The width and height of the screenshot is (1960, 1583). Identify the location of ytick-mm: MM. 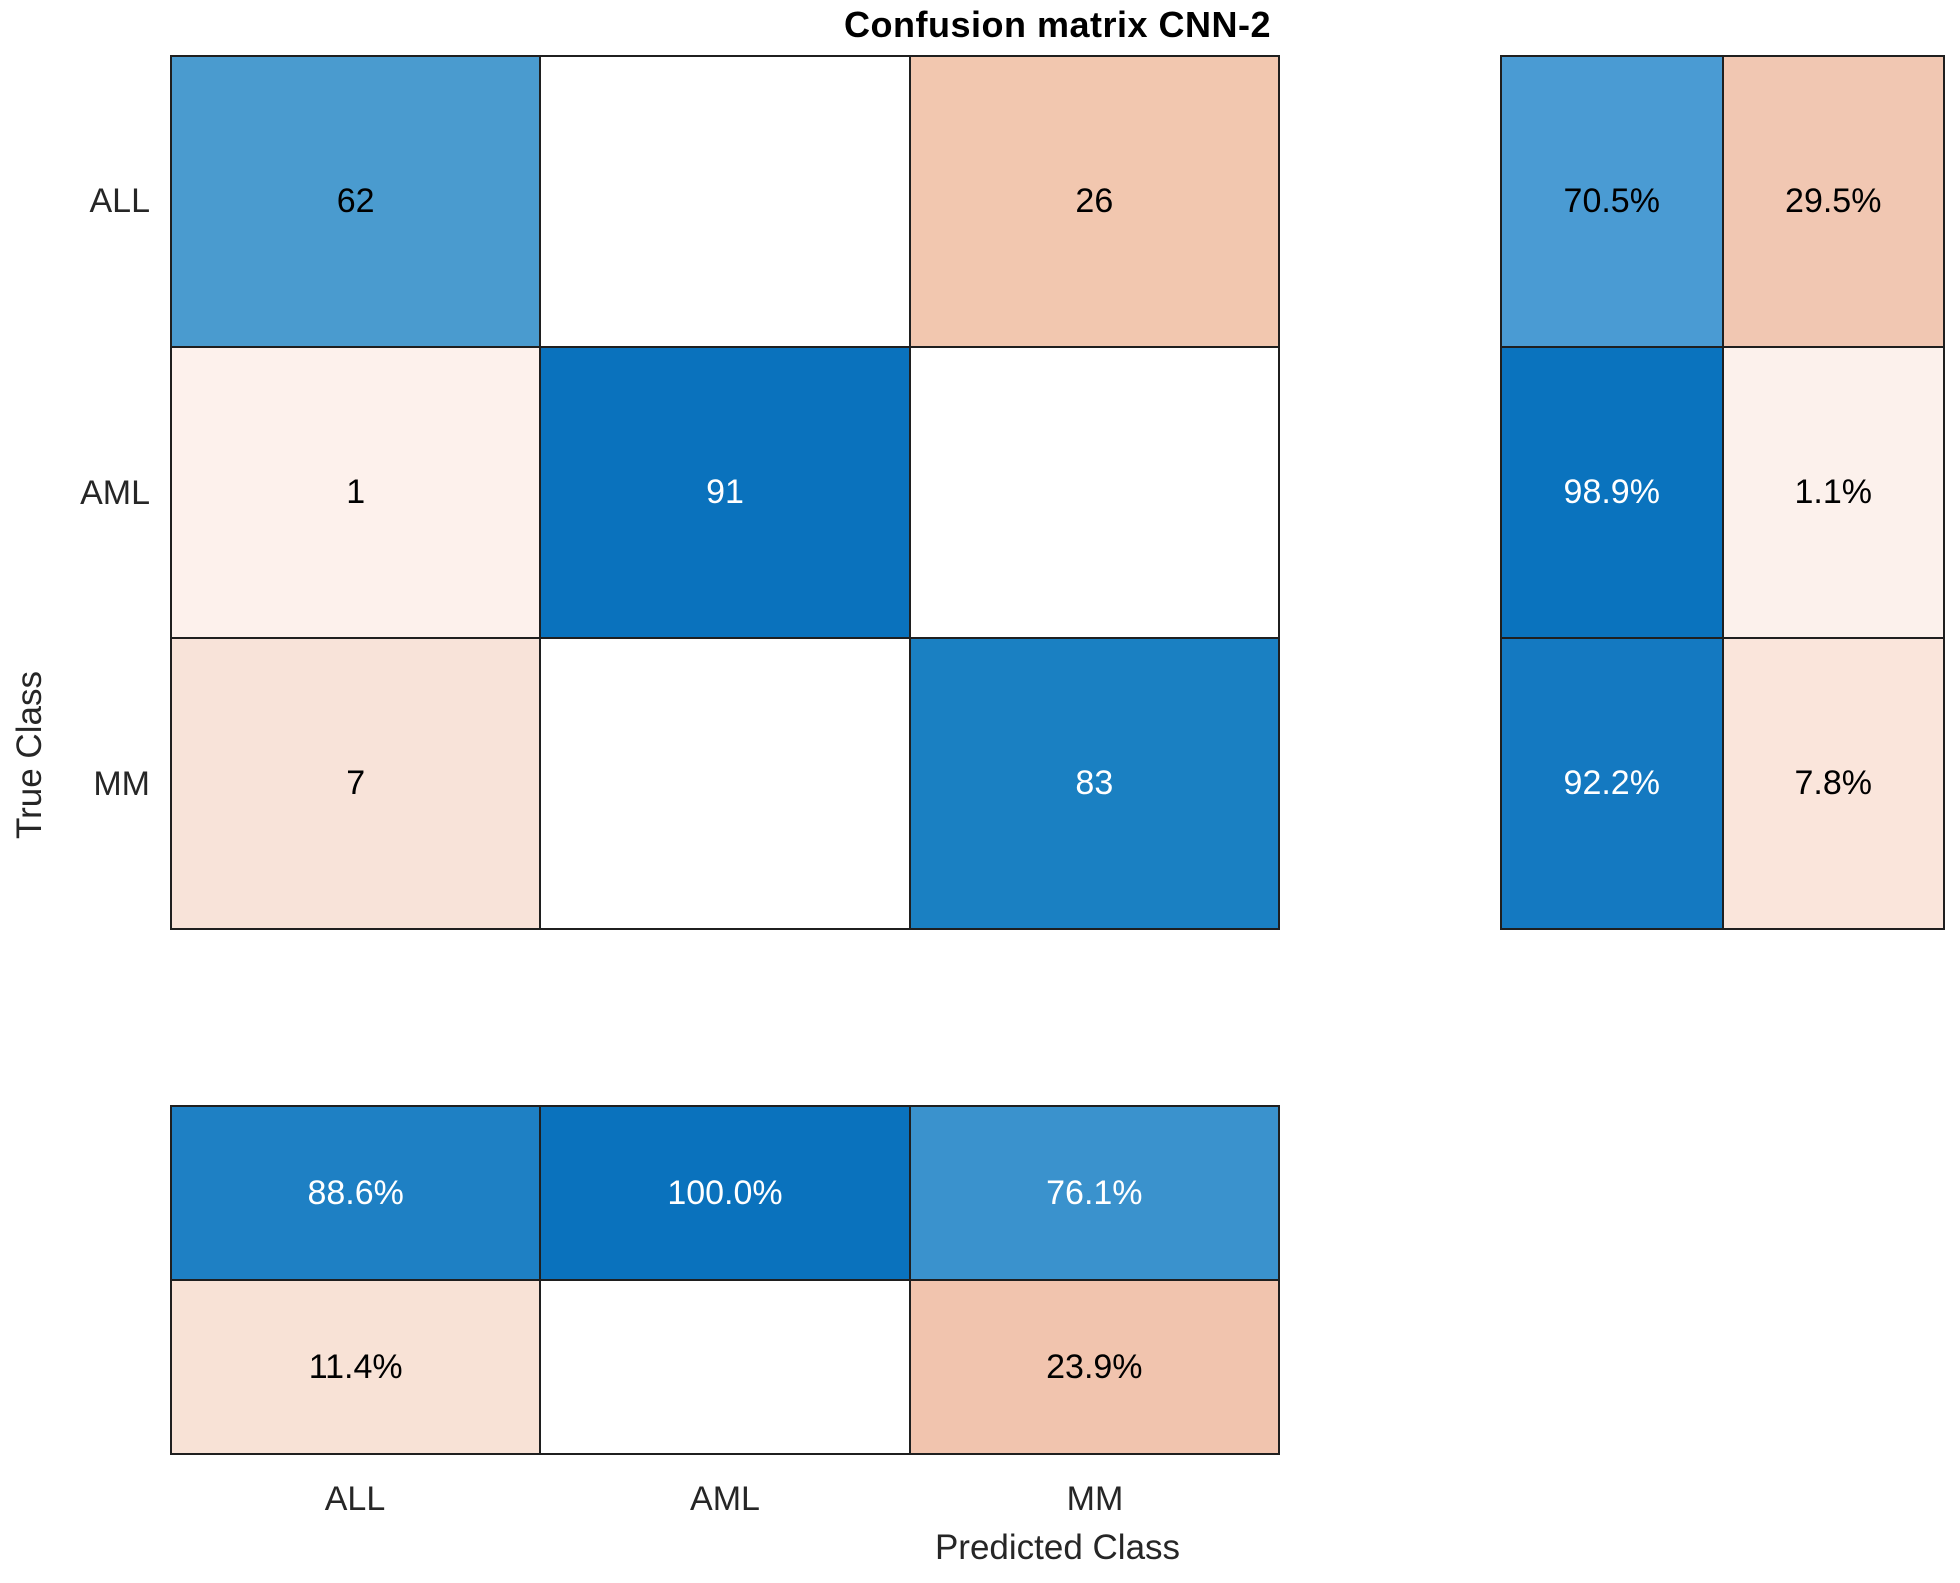
(121, 783).